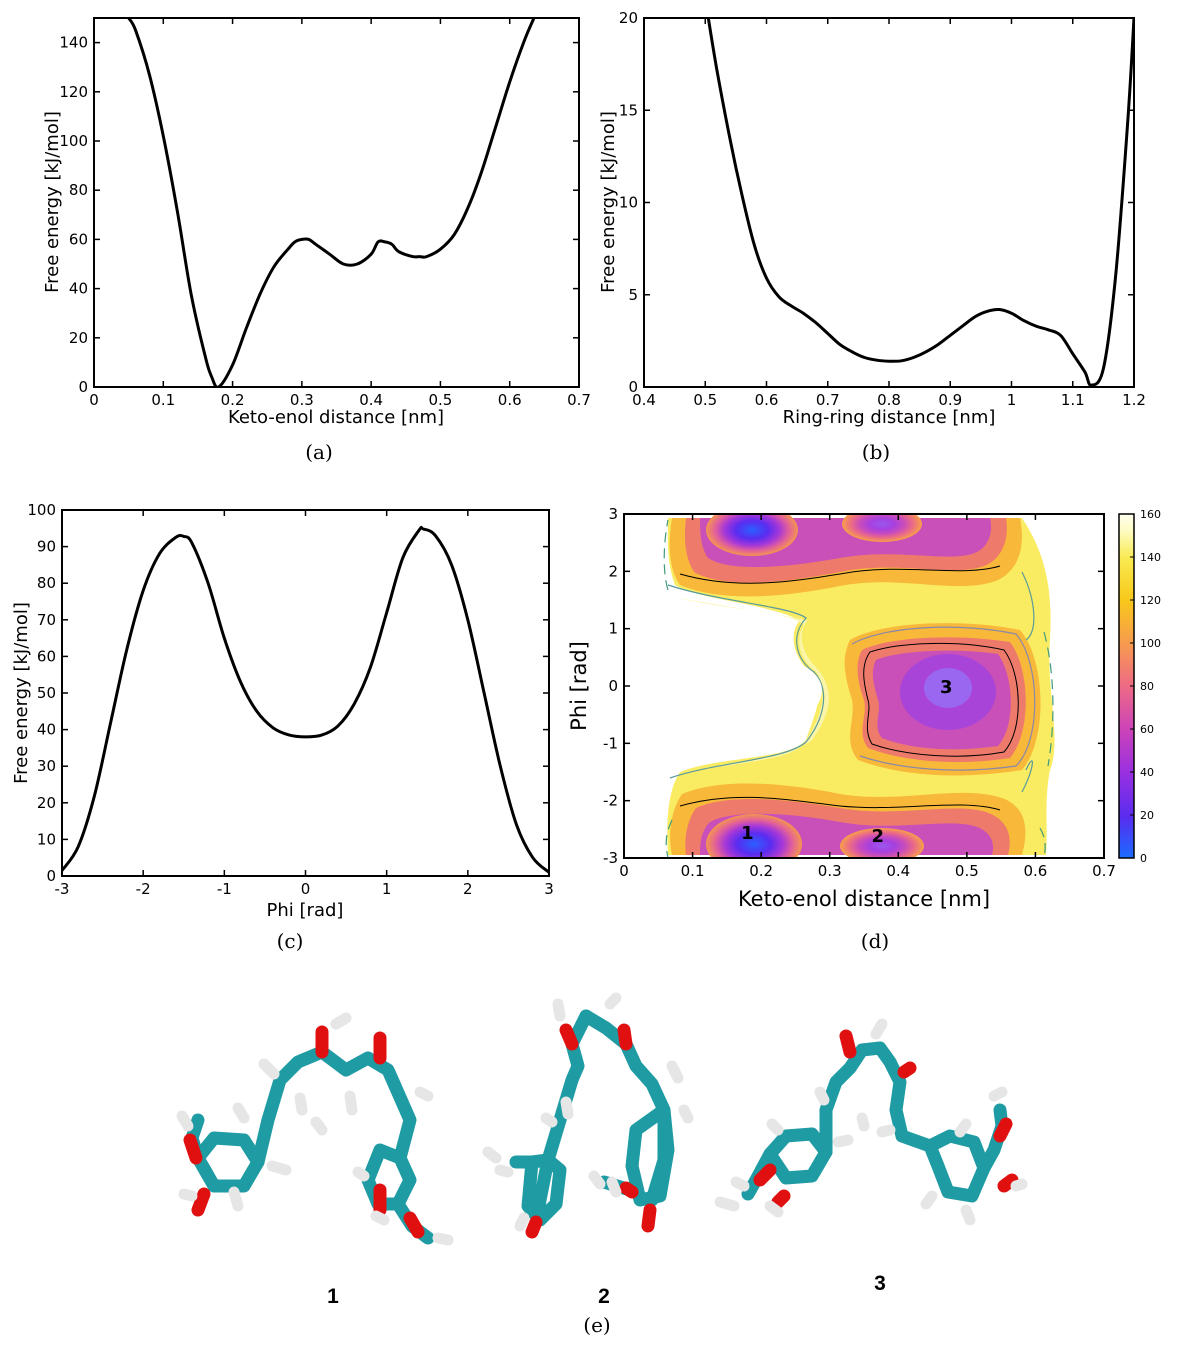 This screenshot has width=1181, height=1346. Describe the element at coordinates (336, 417) in the screenshot. I see `panel-a-xlabel: Keto-enol distance [nm]` at that location.